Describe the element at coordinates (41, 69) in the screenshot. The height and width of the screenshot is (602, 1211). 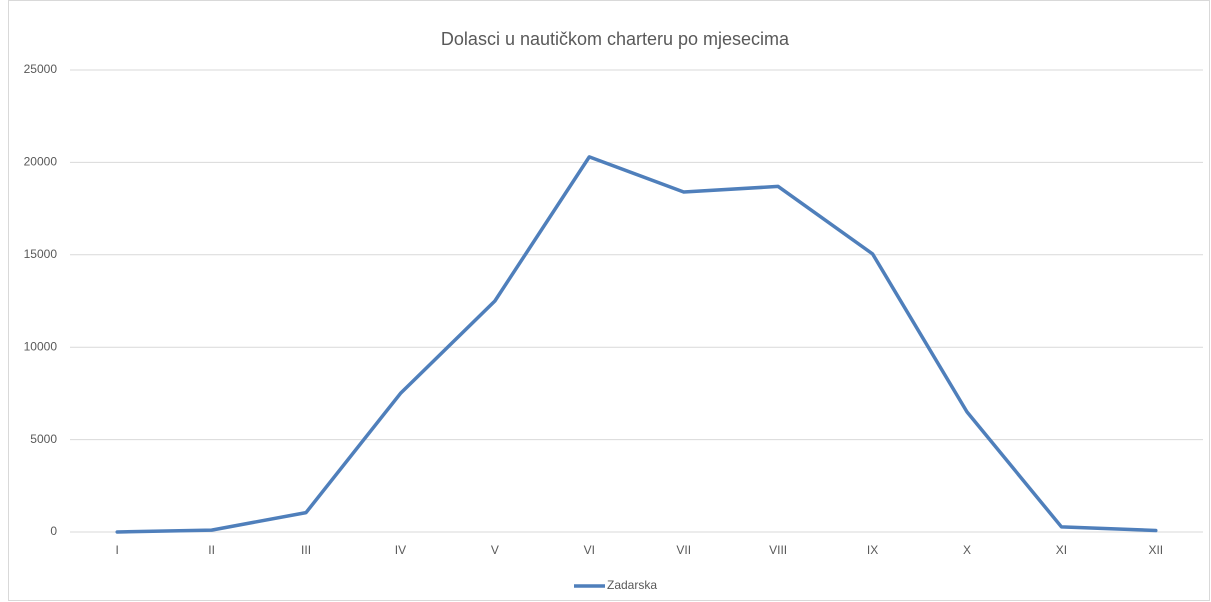
I see `y-tick-label: 25000` at that location.